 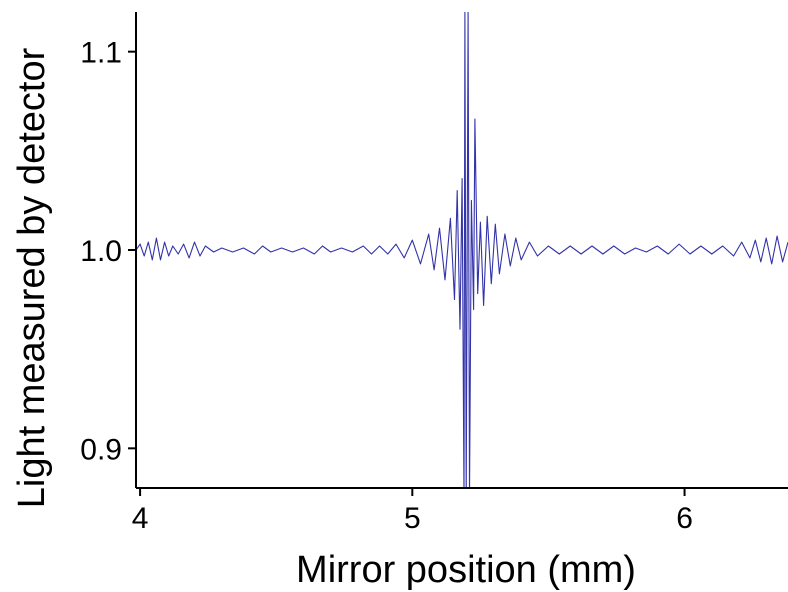 I want to click on x-tick-label: 4, so click(x=140, y=518).